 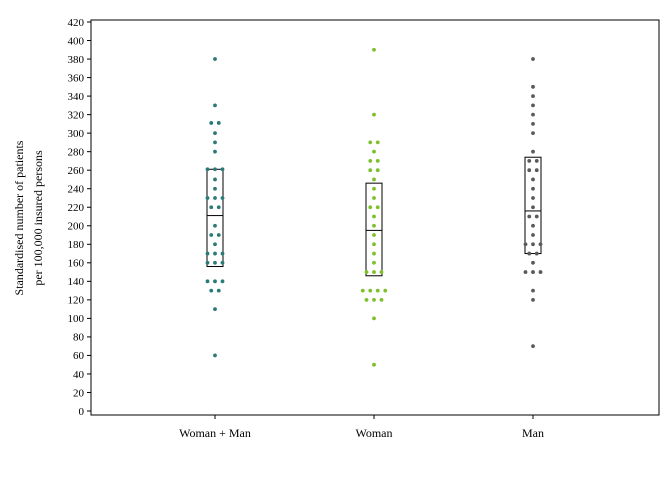 What do you see at coordinates (76, 301) in the screenshot?
I see `y-tick-label: 120` at bounding box center [76, 301].